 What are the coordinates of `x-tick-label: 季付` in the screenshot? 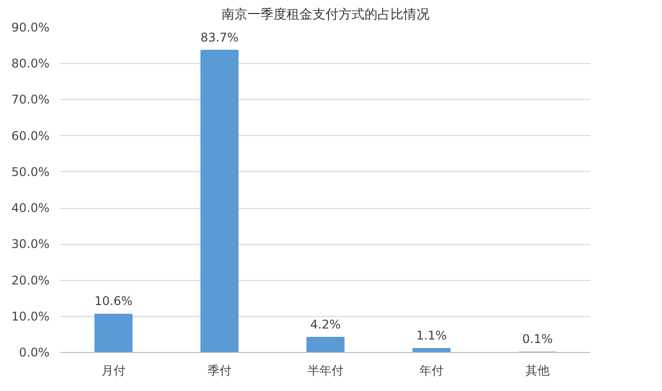 It's located at (220, 371).